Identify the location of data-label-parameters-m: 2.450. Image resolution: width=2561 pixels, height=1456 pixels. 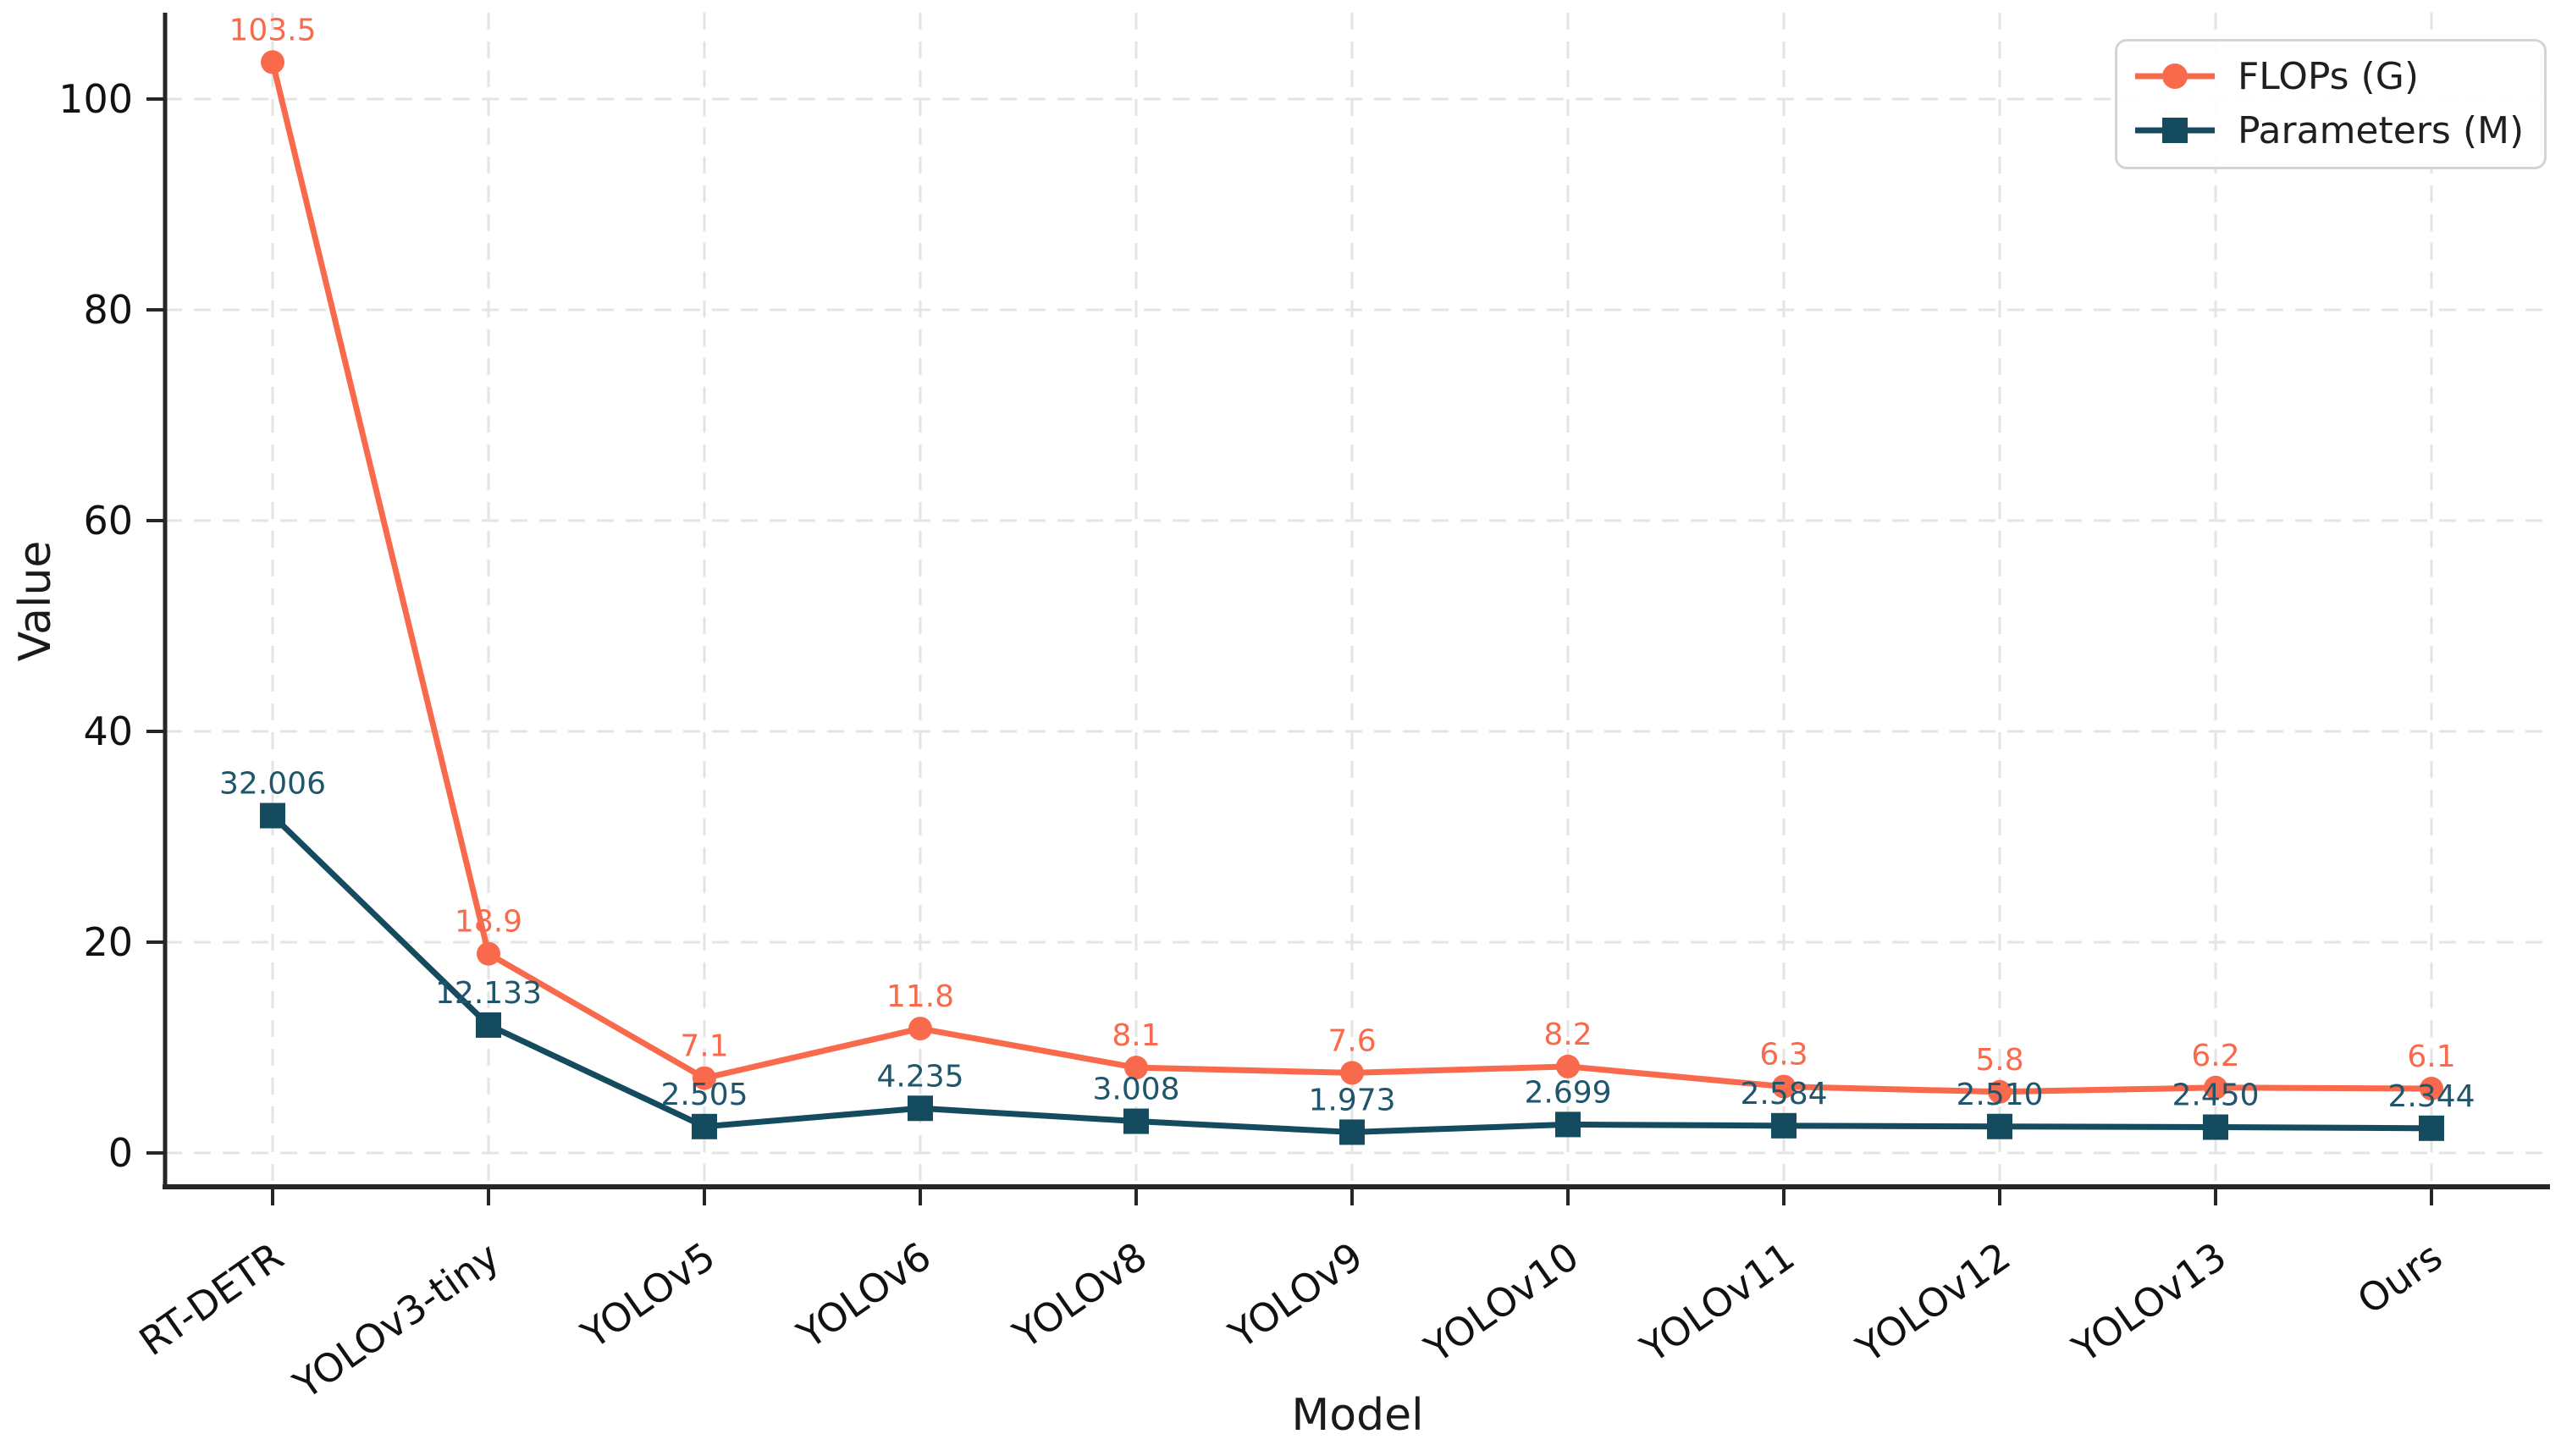
(2215, 1095).